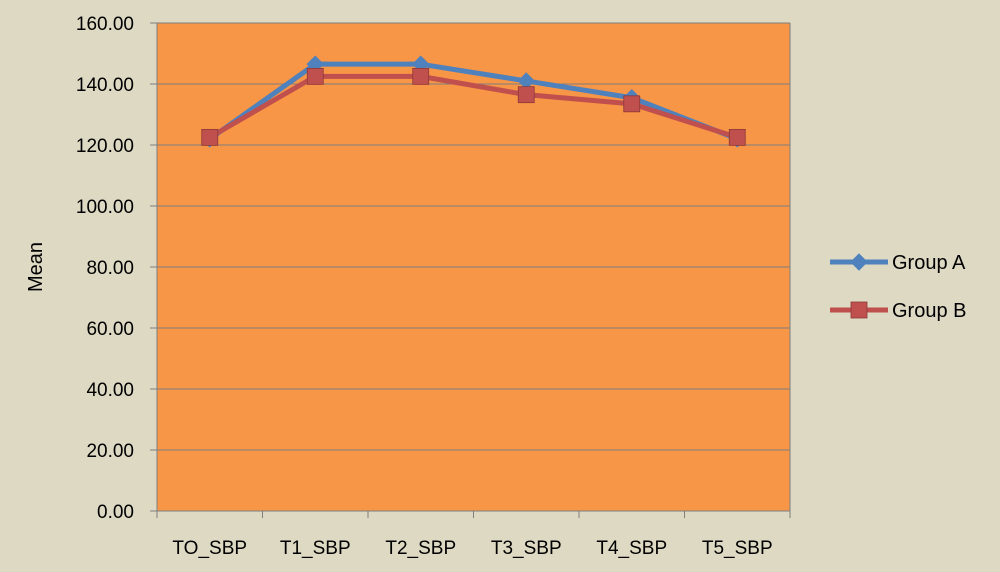  What do you see at coordinates (898, 287) in the screenshot?
I see `legend: Group A Group B` at bounding box center [898, 287].